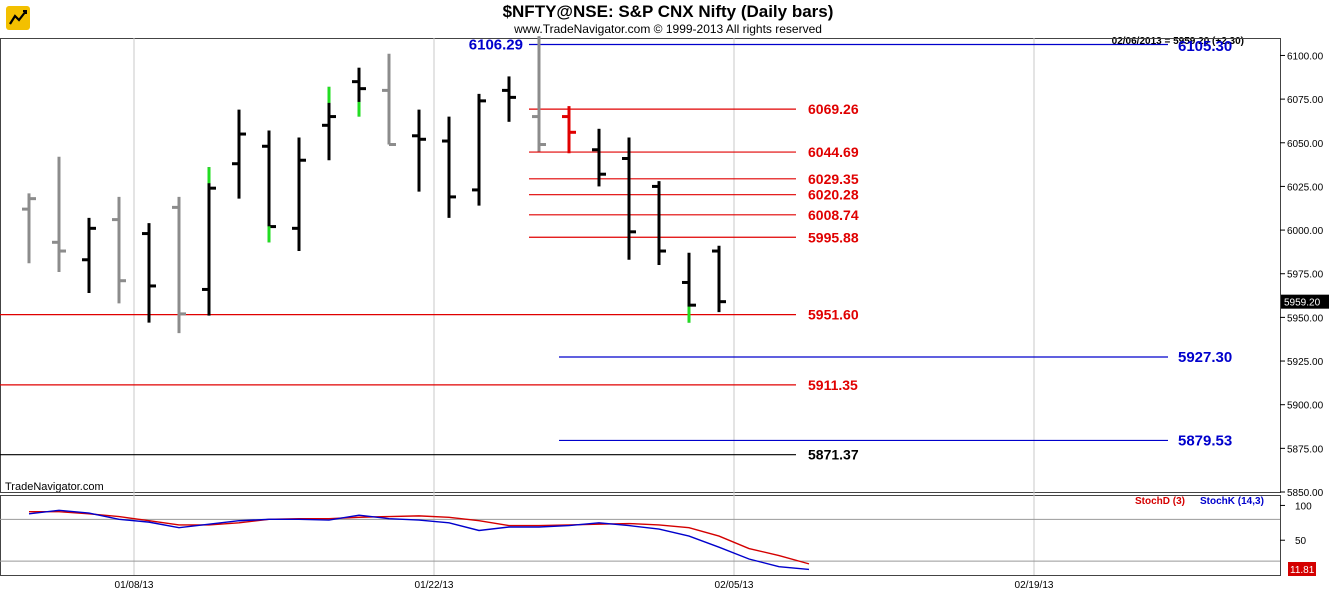 Image resolution: width=1336 pixels, height=594 pixels. Describe the element at coordinates (1302, 303) in the screenshot. I see `last-price-label: 5959.20` at that location.